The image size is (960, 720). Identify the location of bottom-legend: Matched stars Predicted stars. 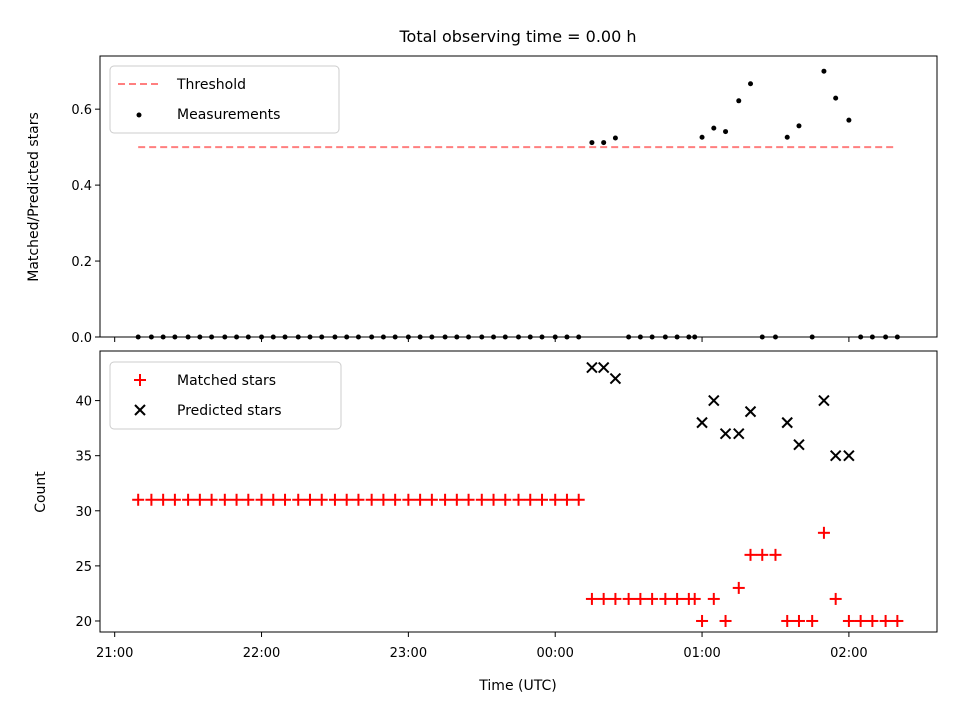
(225, 395).